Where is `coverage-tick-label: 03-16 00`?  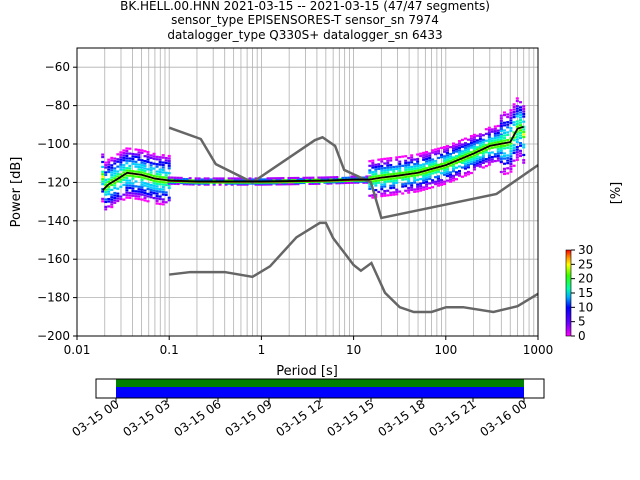 coverage-tick-label: 03-16 00 is located at coordinates (503, 418).